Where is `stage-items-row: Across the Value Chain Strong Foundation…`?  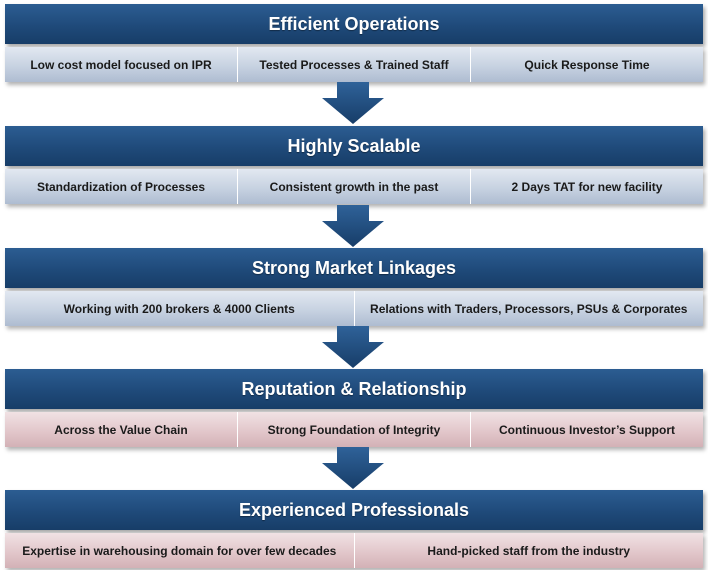 stage-items-row: Across the Value Chain Strong Foundation… is located at coordinates (354, 429).